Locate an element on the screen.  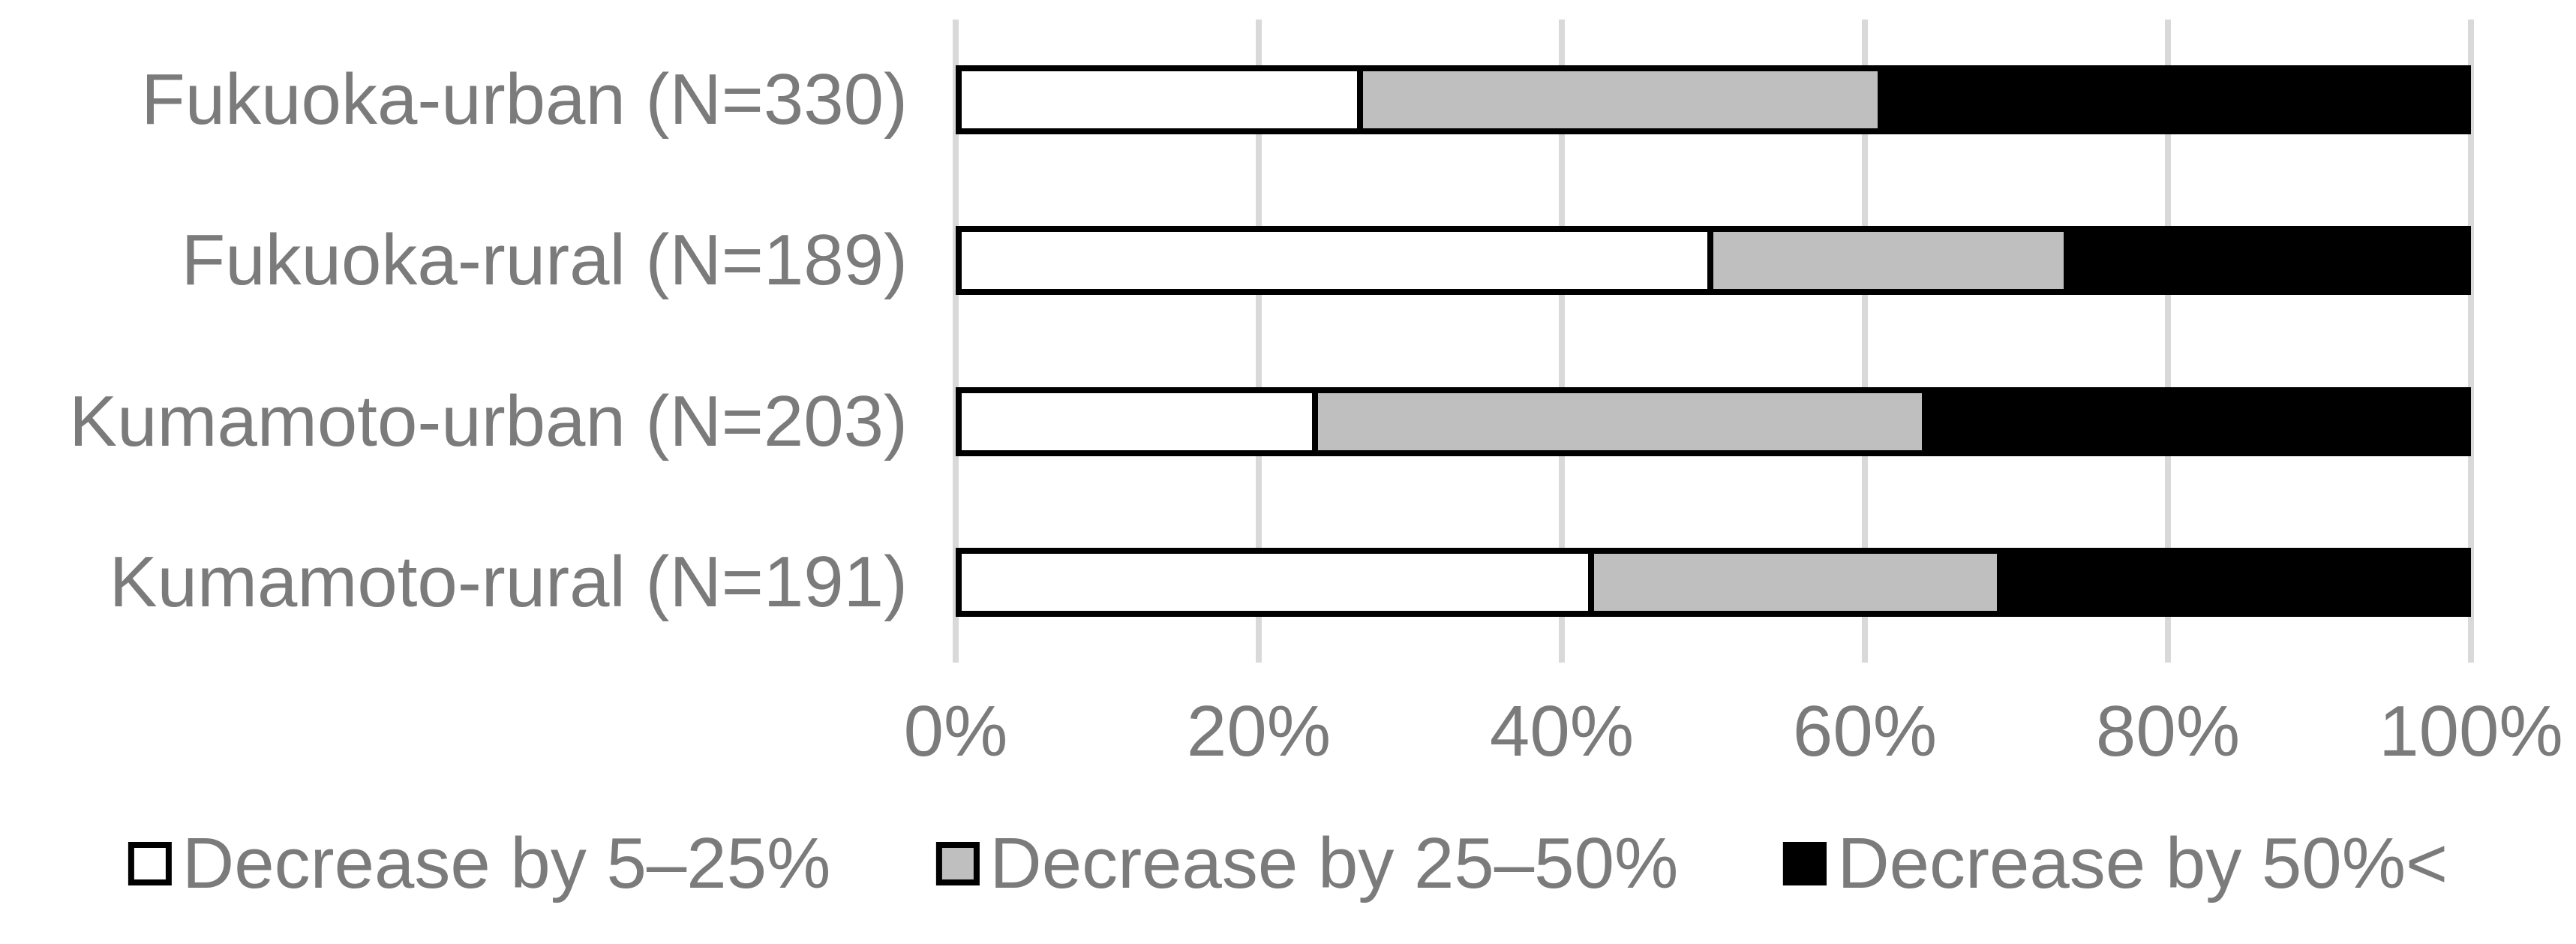
gridline-60% is located at coordinates (1865, 341).